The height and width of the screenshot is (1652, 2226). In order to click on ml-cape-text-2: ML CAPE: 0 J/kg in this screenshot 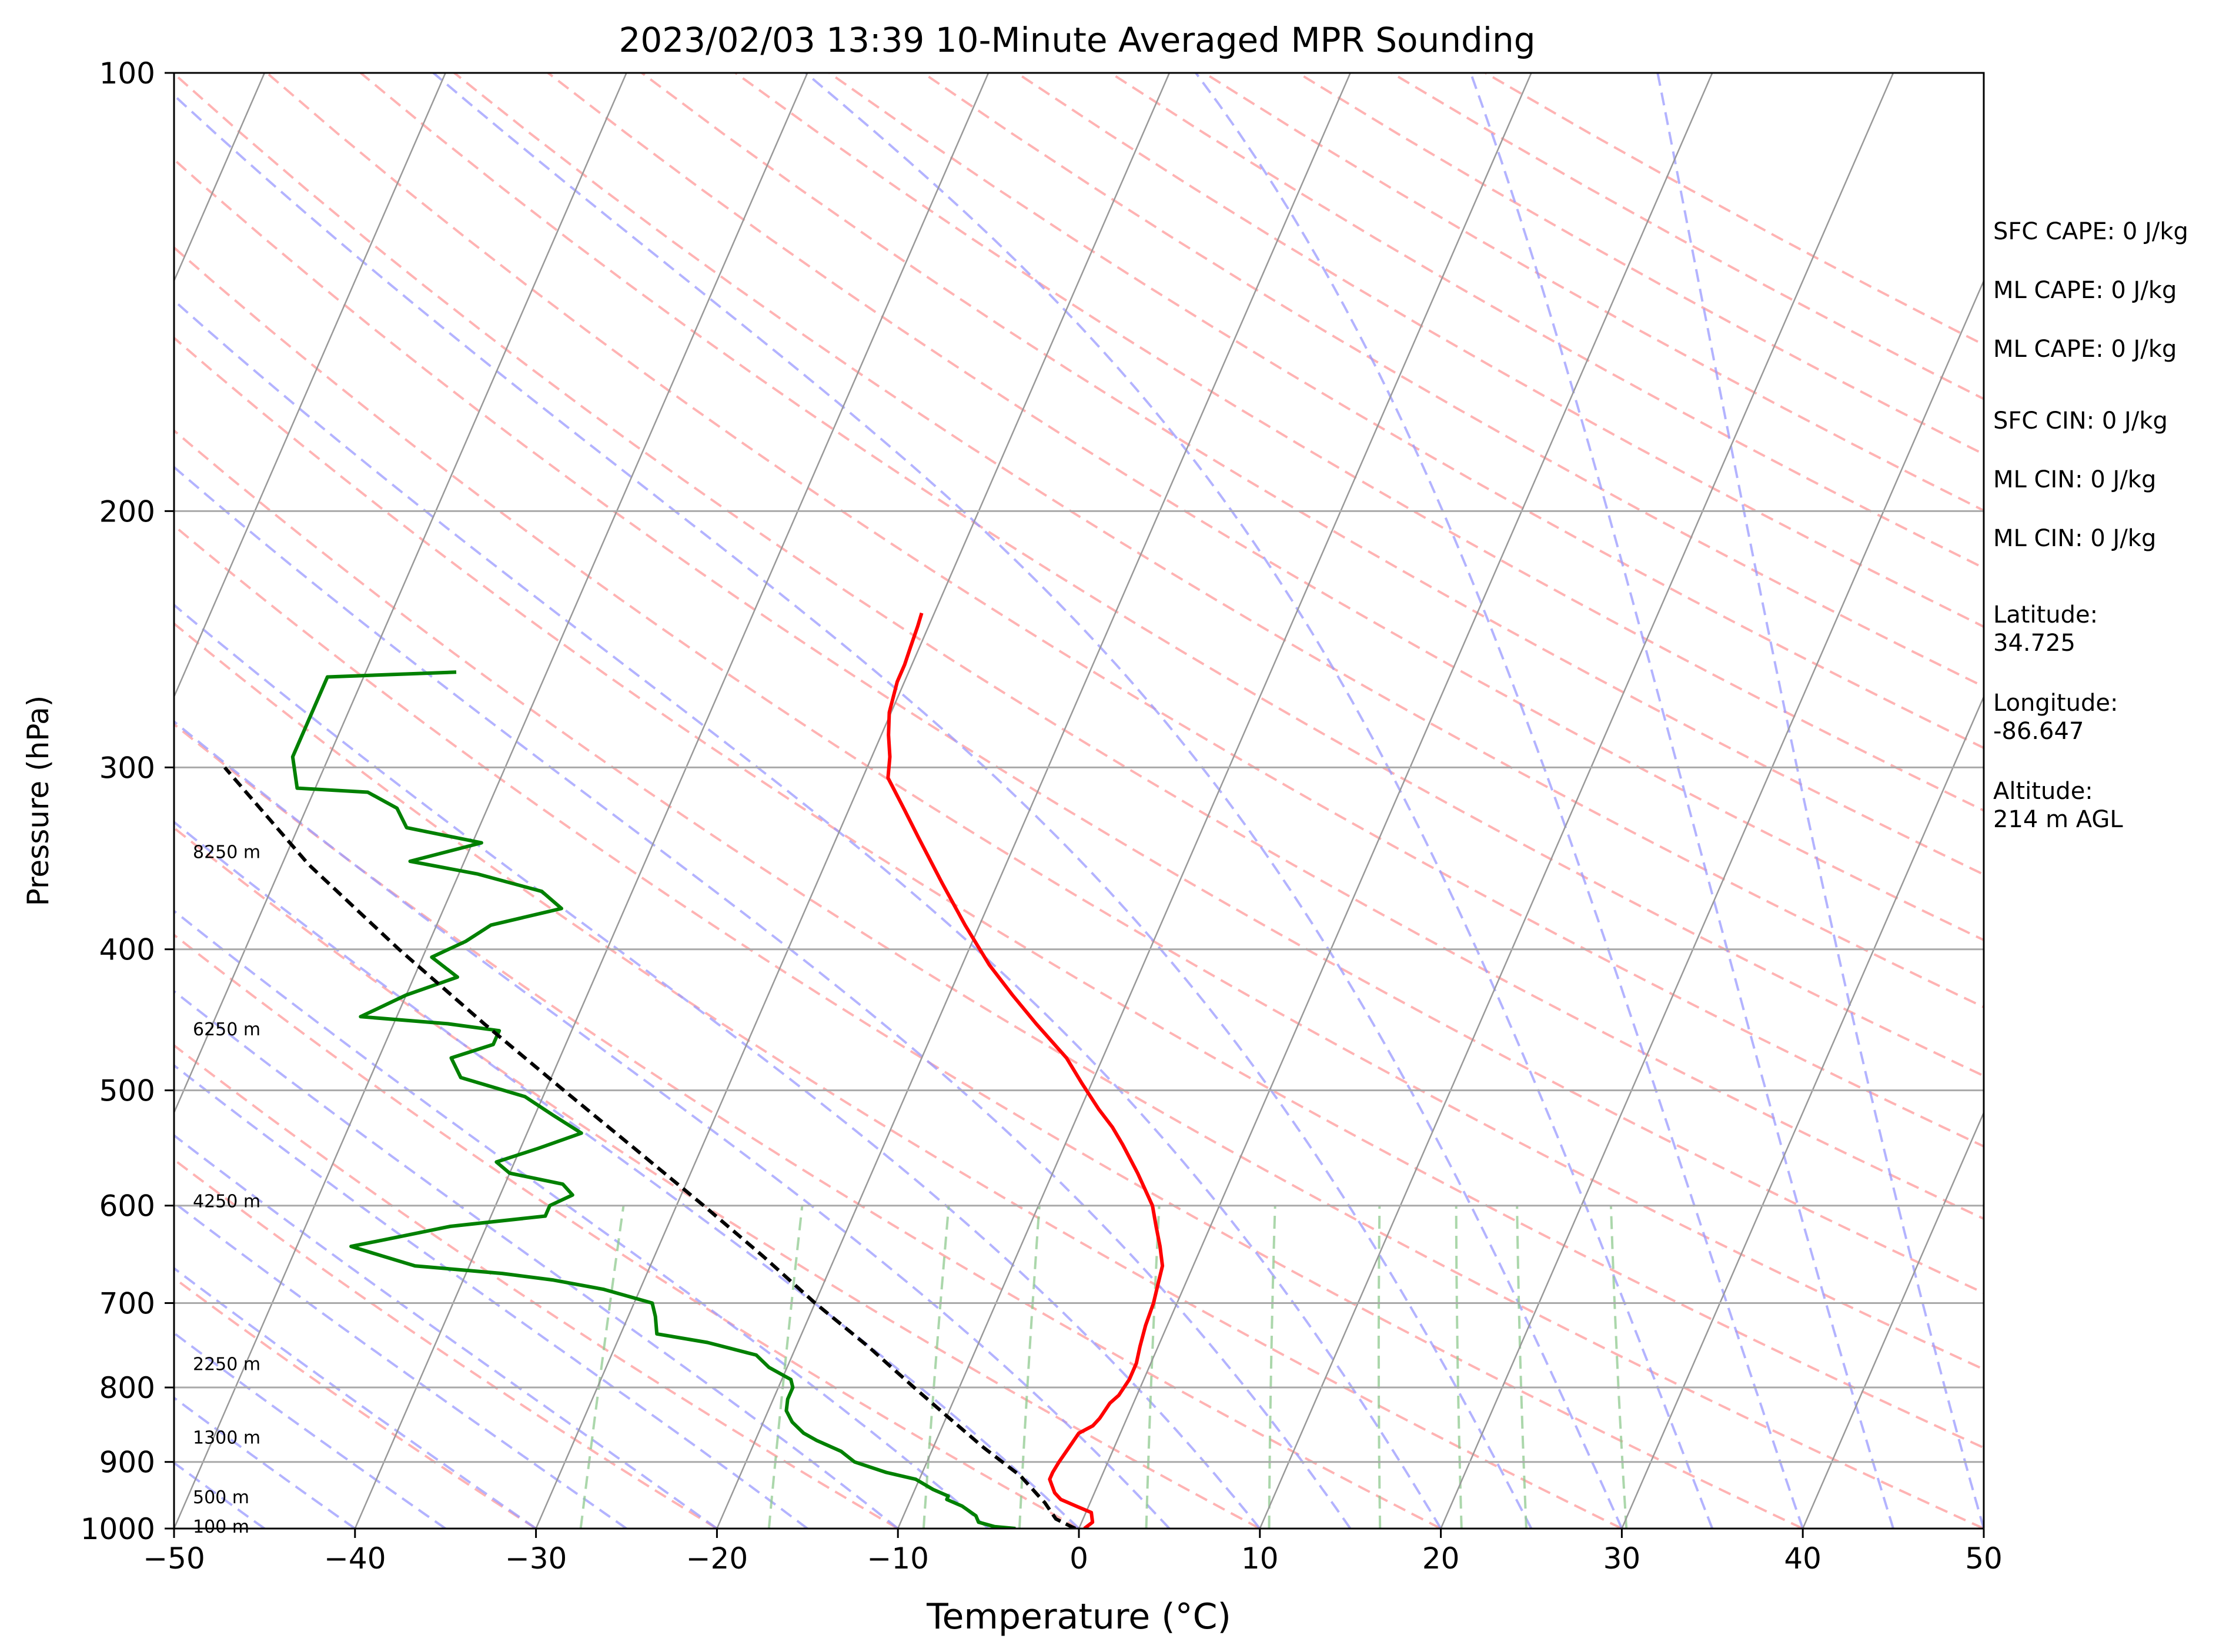, I will do `click(2085, 350)`.